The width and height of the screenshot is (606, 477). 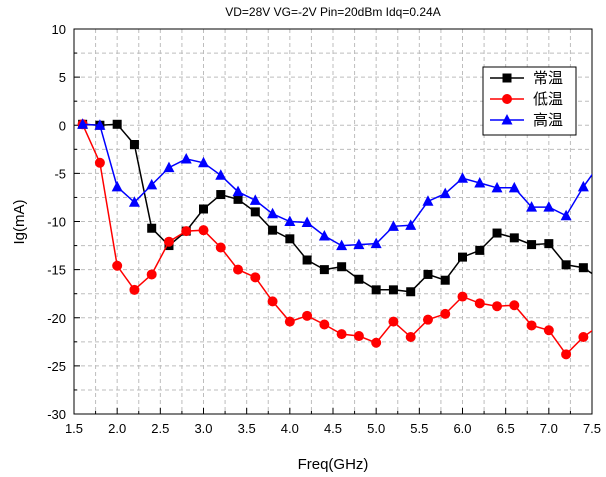 What do you see at coordinates (549, 428) in the screenshot?
I see `x-tick-label: 7.0` at bounding box center [549, 428].